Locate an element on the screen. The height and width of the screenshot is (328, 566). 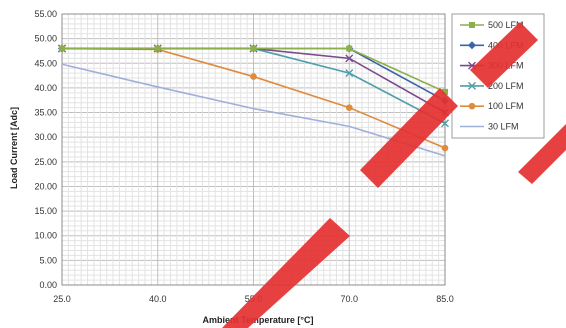
x-tick-label: 40.0 is located at coordinates (158, 299).